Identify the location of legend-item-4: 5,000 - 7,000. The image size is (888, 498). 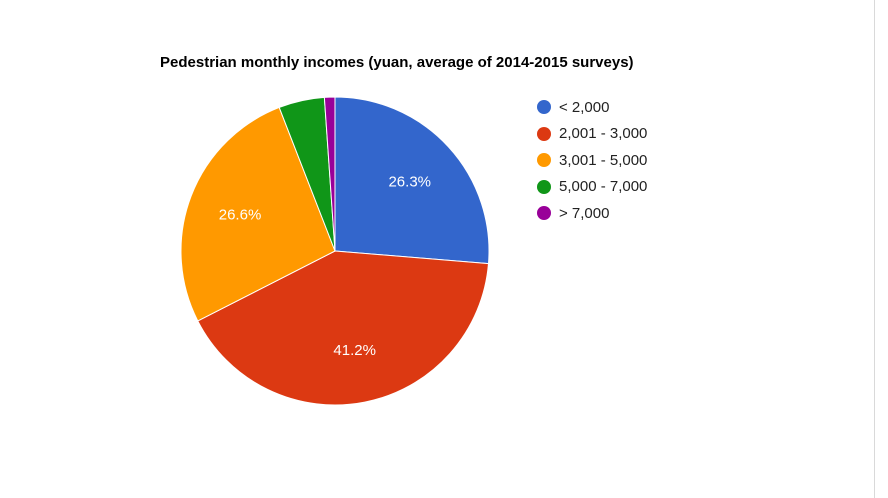
(592, 187).